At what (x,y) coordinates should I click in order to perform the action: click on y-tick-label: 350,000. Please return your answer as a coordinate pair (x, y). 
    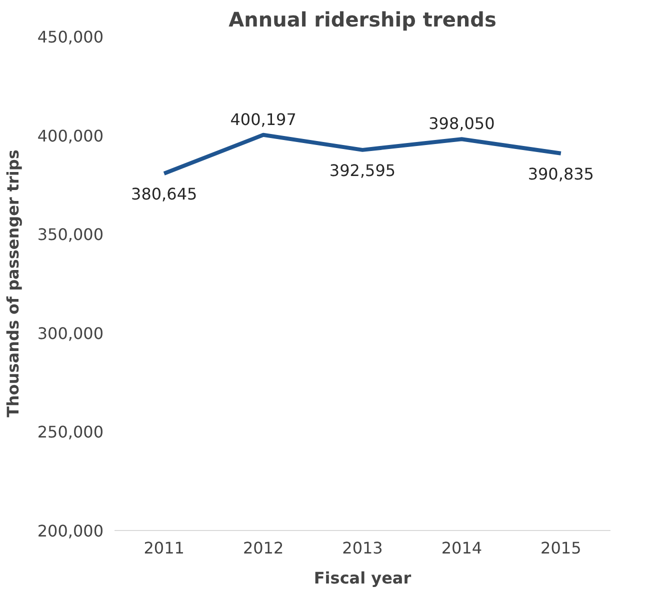
    Looking at the image, I should click on (70, 234).